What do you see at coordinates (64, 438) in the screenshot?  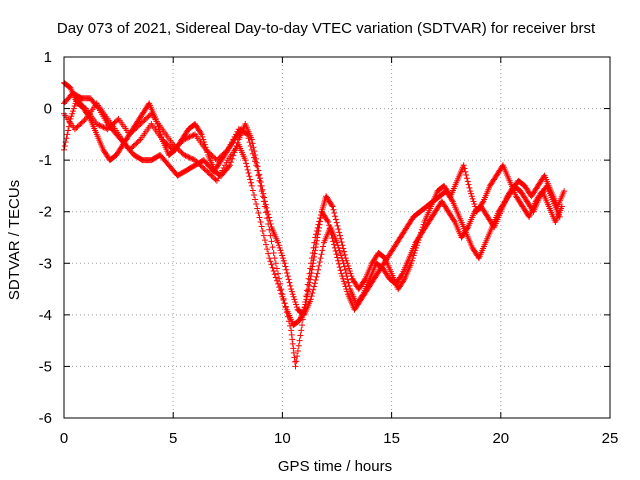 I see `x-tick-label: 0` at bounding box center [64, 438].